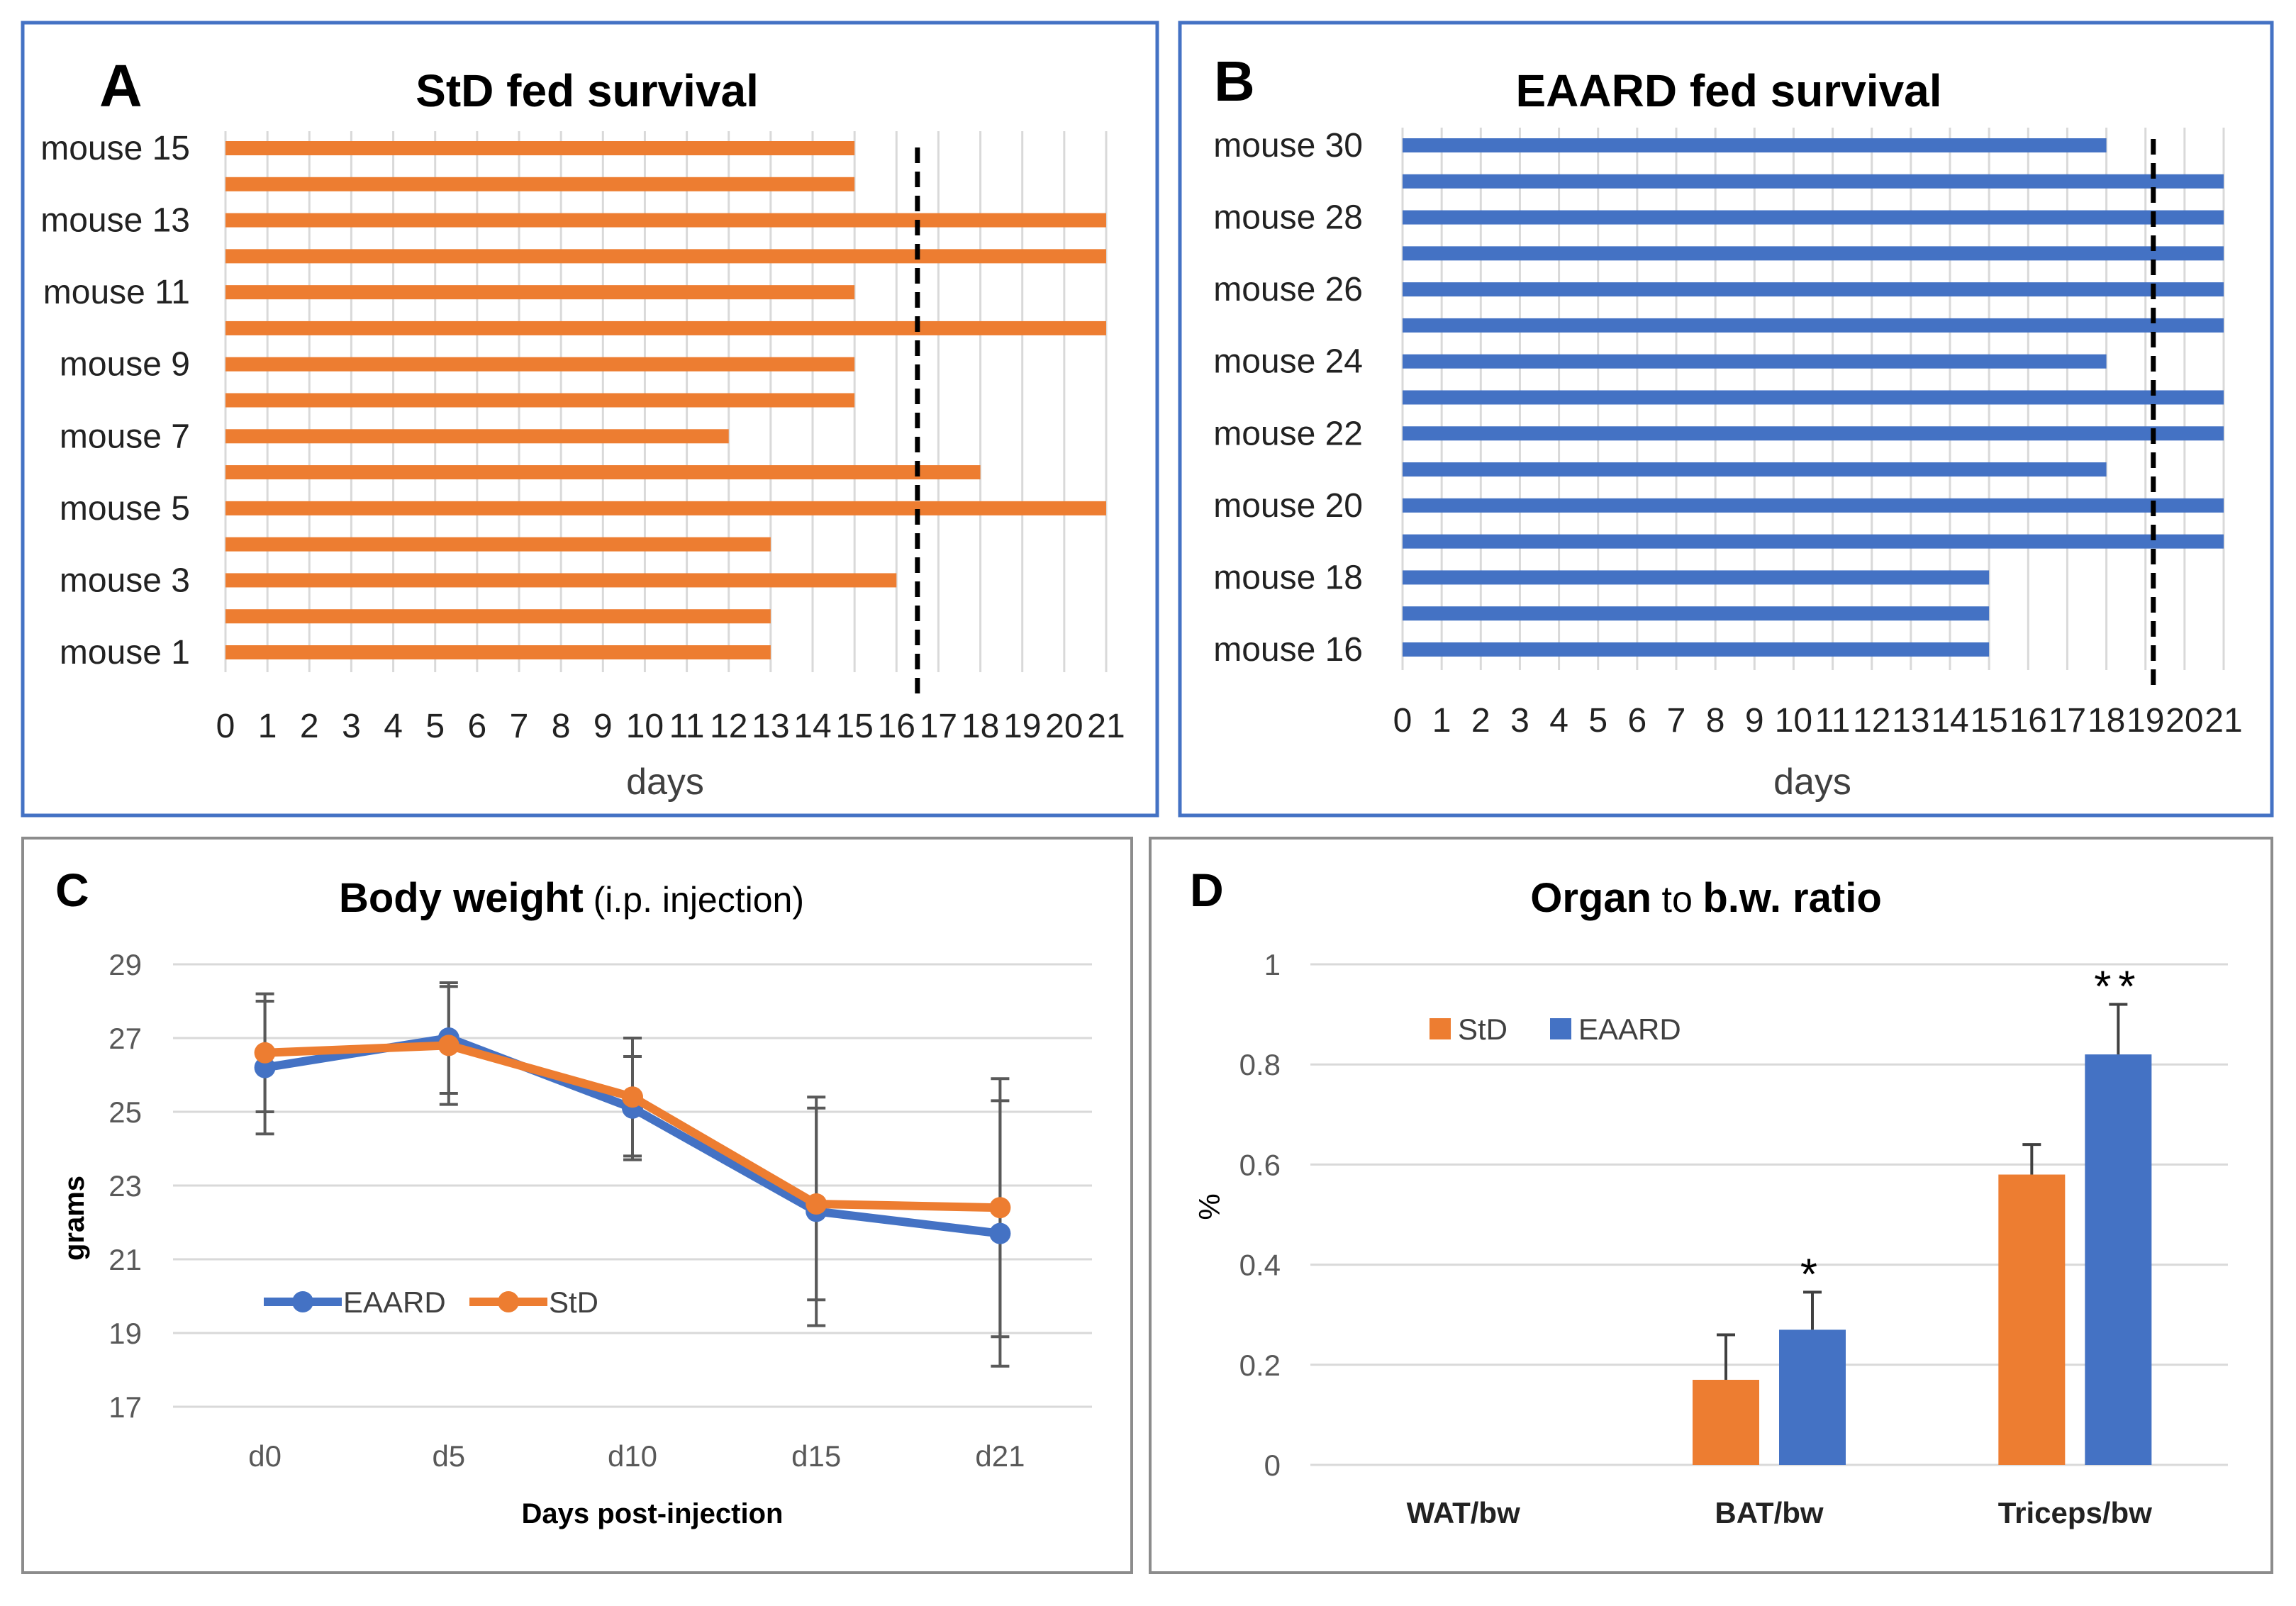 The image size is (2296, 1606). I want to click on panel-c-legend-marker-eaard, so click(302, 1302).